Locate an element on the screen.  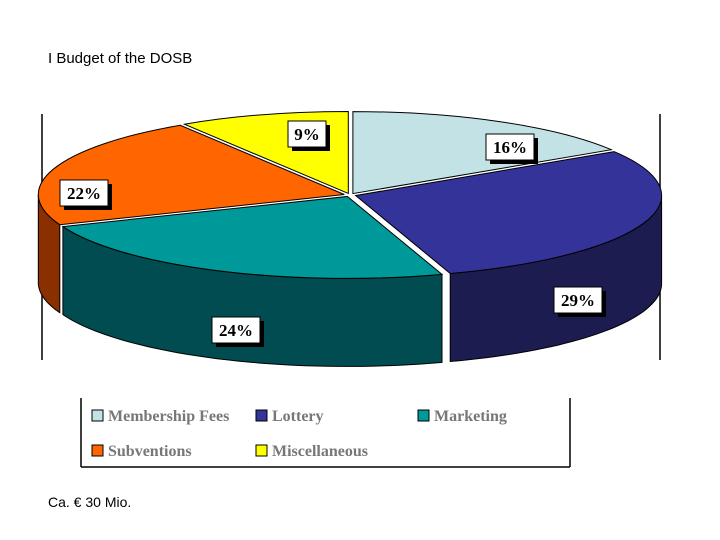
legend-item-lottery: Lottery is located at coordinates (289, 416).